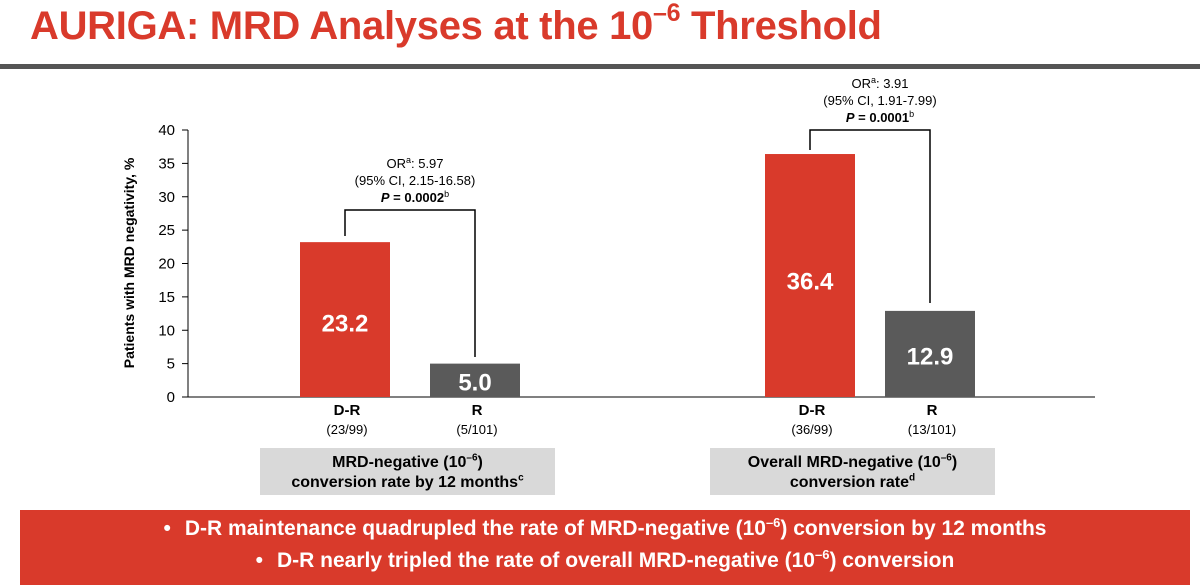 The height and width of the screenshot is (585, 1200). I want to click on title-divider, so click(600, 66).